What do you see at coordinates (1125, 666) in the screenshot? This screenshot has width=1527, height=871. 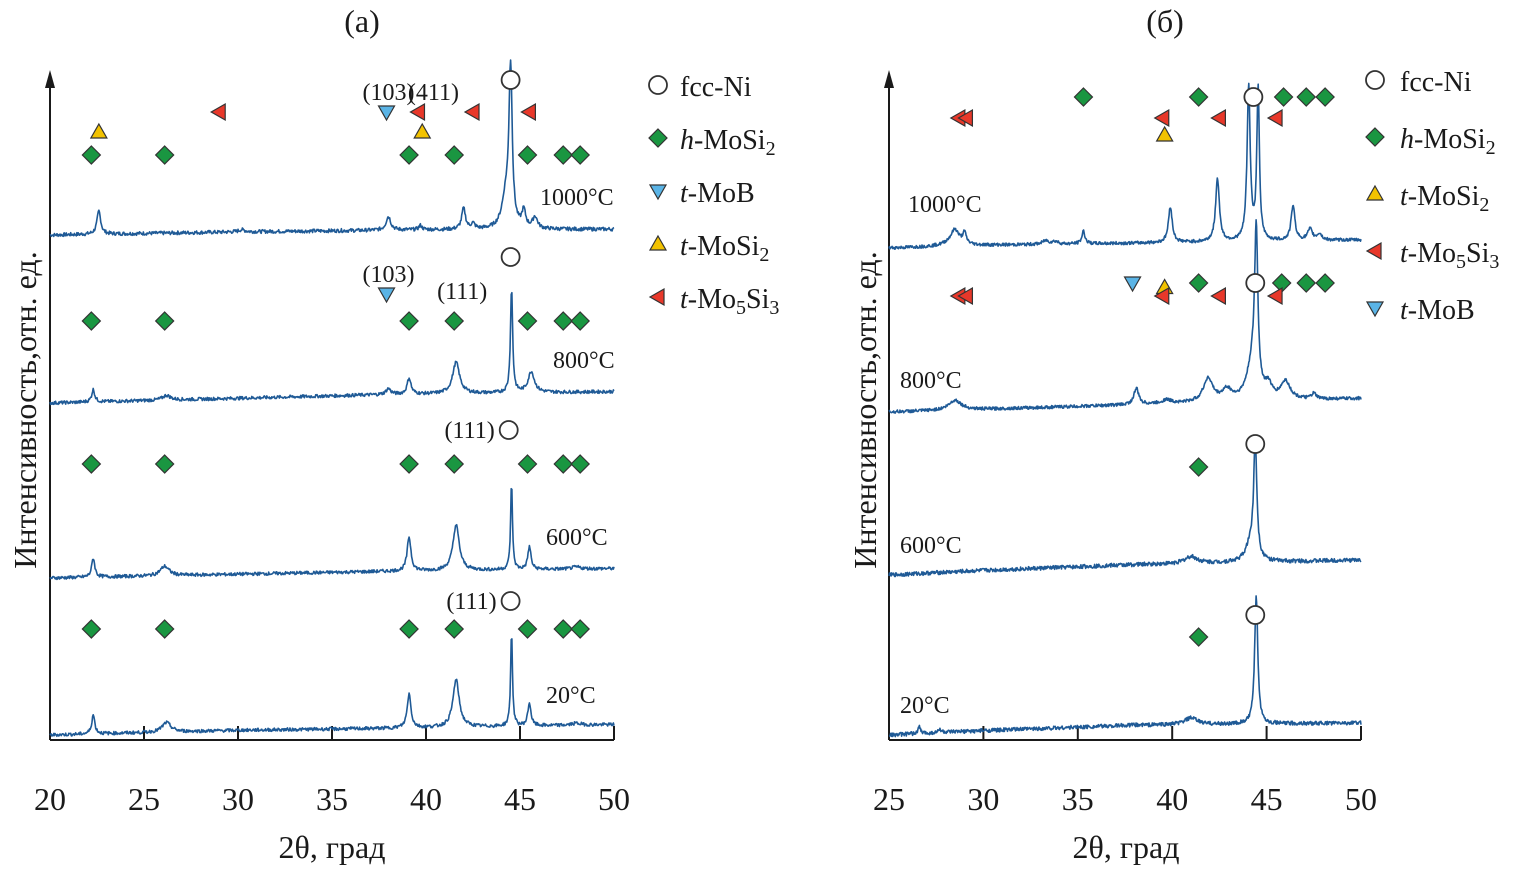 I see `trace-20C` at bounding box center [1125, 666].